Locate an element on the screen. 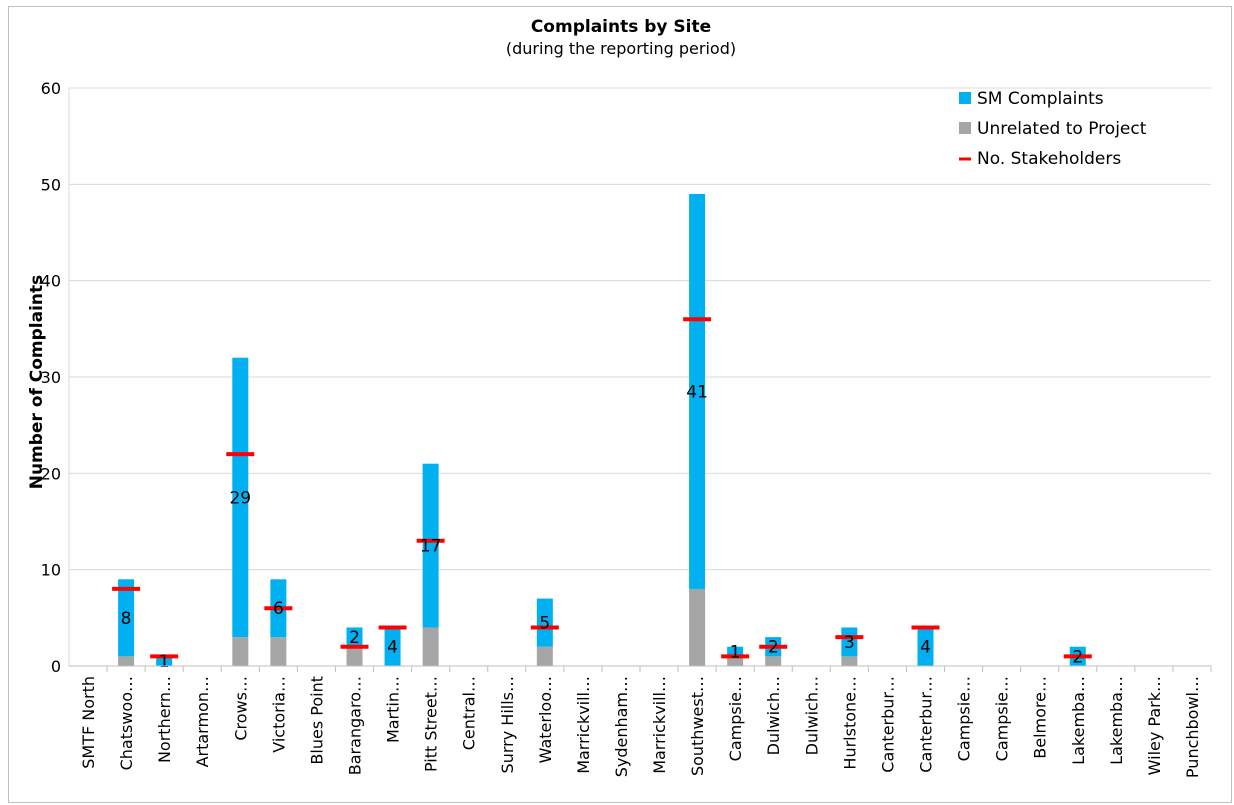  y-tick-label: 50 is located at coordinates (51, 184).